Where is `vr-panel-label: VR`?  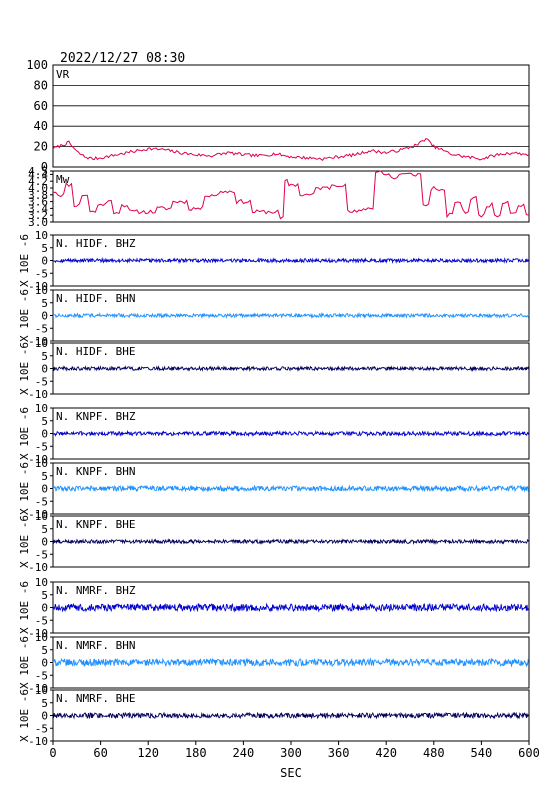
vr-panel-label: VR is located at coordinates (63, 74).